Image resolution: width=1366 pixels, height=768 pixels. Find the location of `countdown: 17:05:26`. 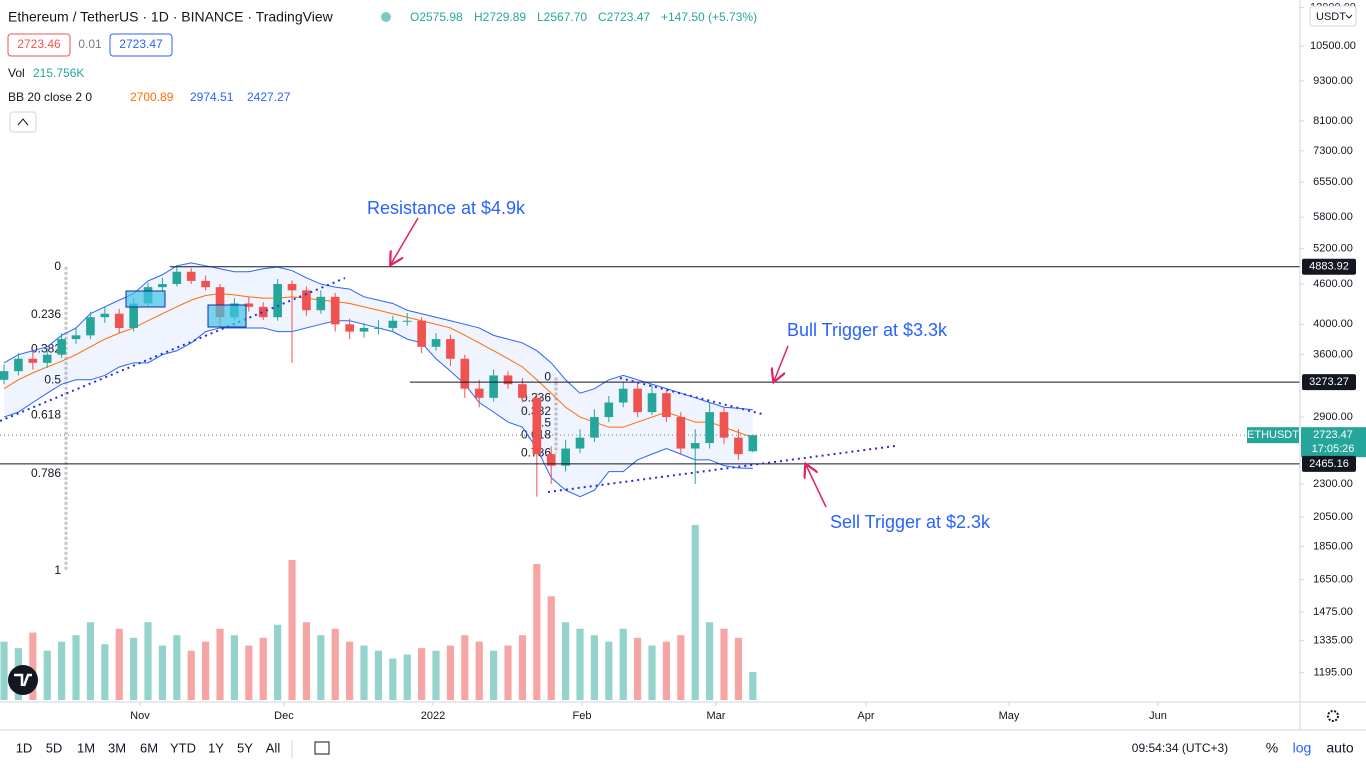

countdown: 17:05:26 is located at coordinates (1333, 449).